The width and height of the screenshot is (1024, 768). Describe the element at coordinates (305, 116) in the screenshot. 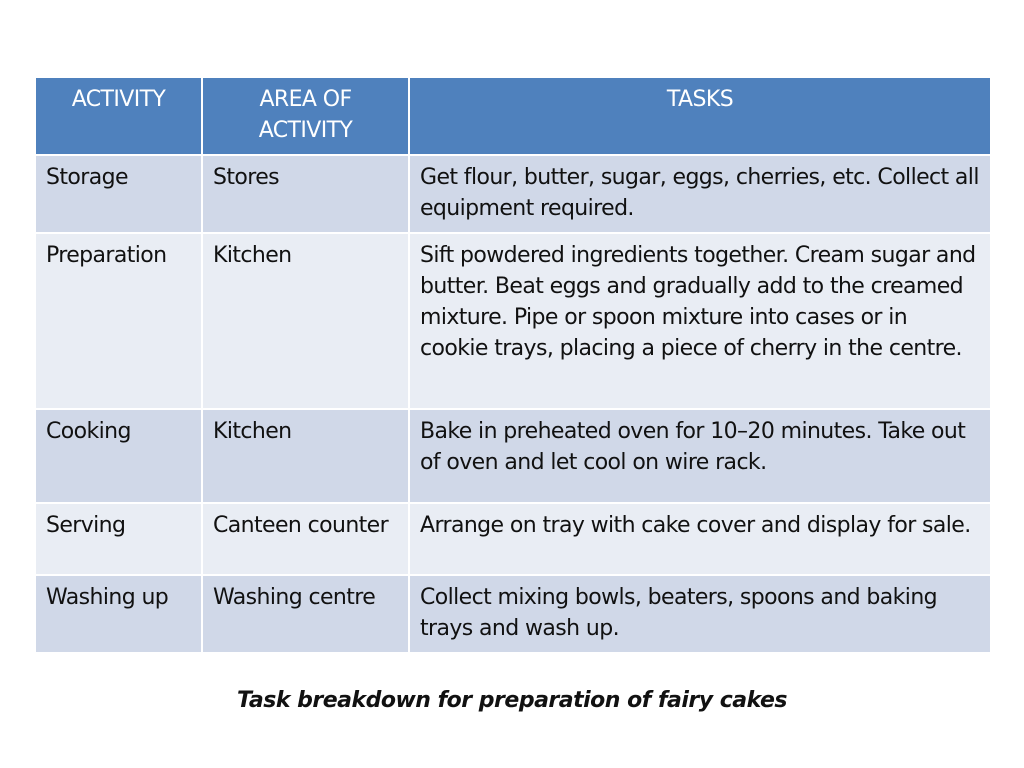

I see `header-area-of-activity: AREA OF ACTIVITY` at that location.